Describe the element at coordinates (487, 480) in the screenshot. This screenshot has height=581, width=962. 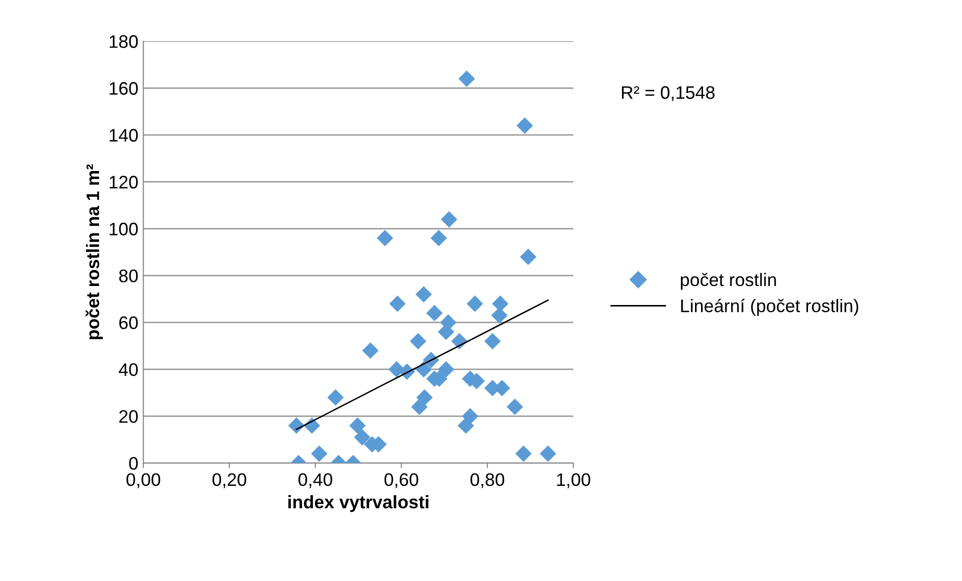
I see `x-tick-label: 0,80` at that location.